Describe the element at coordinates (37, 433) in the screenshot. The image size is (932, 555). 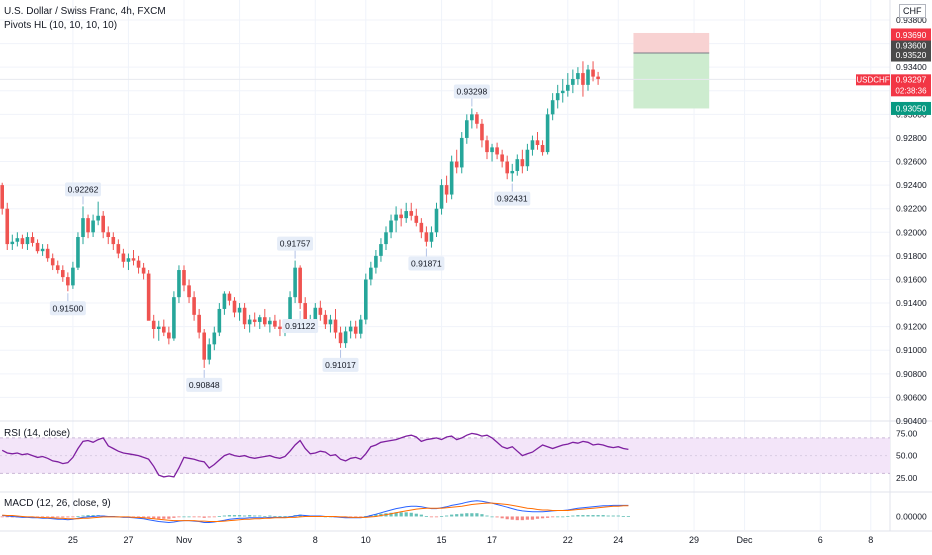
I see `rsi-indicator-label: RSI (14, close)` at that location.